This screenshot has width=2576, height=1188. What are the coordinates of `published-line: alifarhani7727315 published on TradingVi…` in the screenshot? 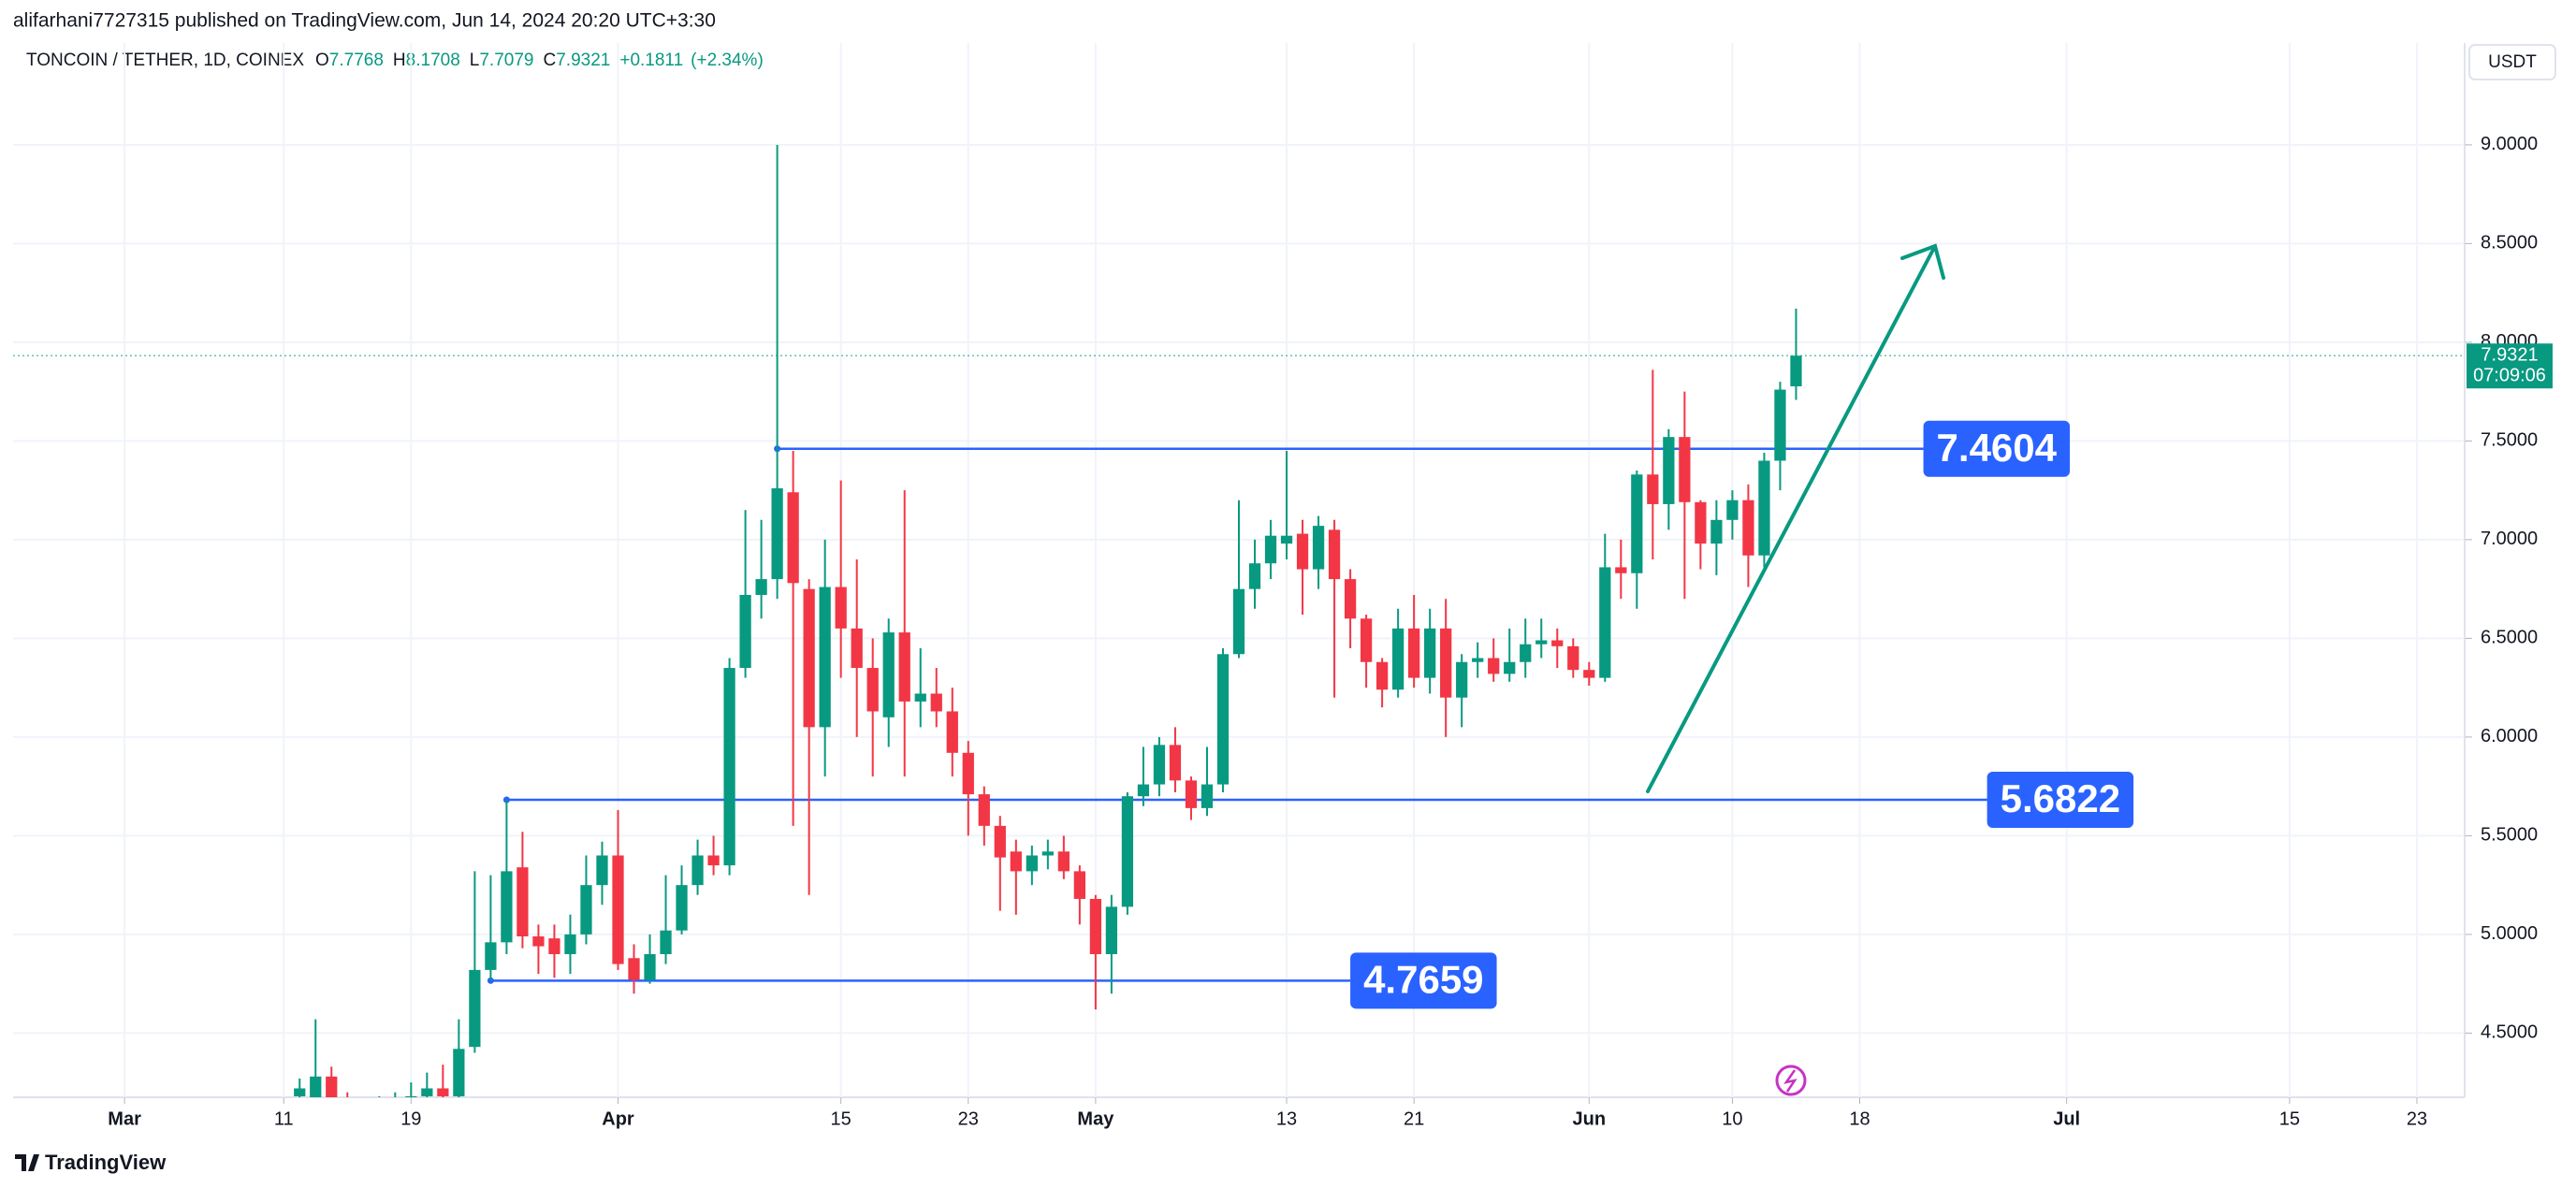 It's located at (364, 21).